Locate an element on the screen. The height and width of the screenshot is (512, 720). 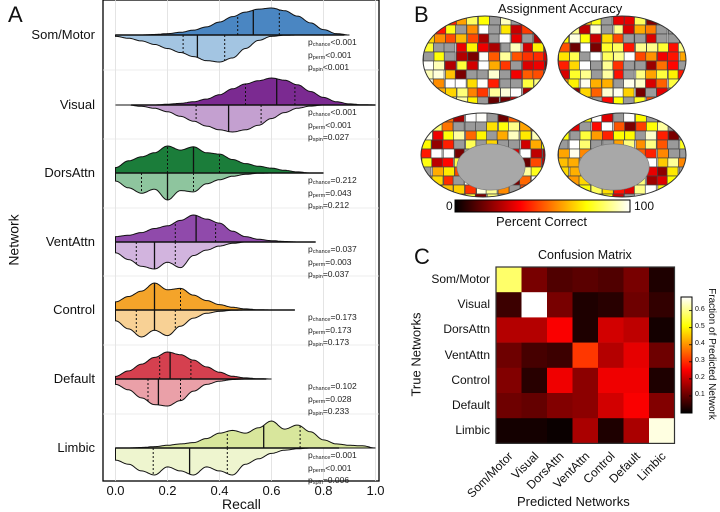
p-values: pchance=0.001 pperm<0.001 pspin=0.006 is located at coordinates (332, 469).